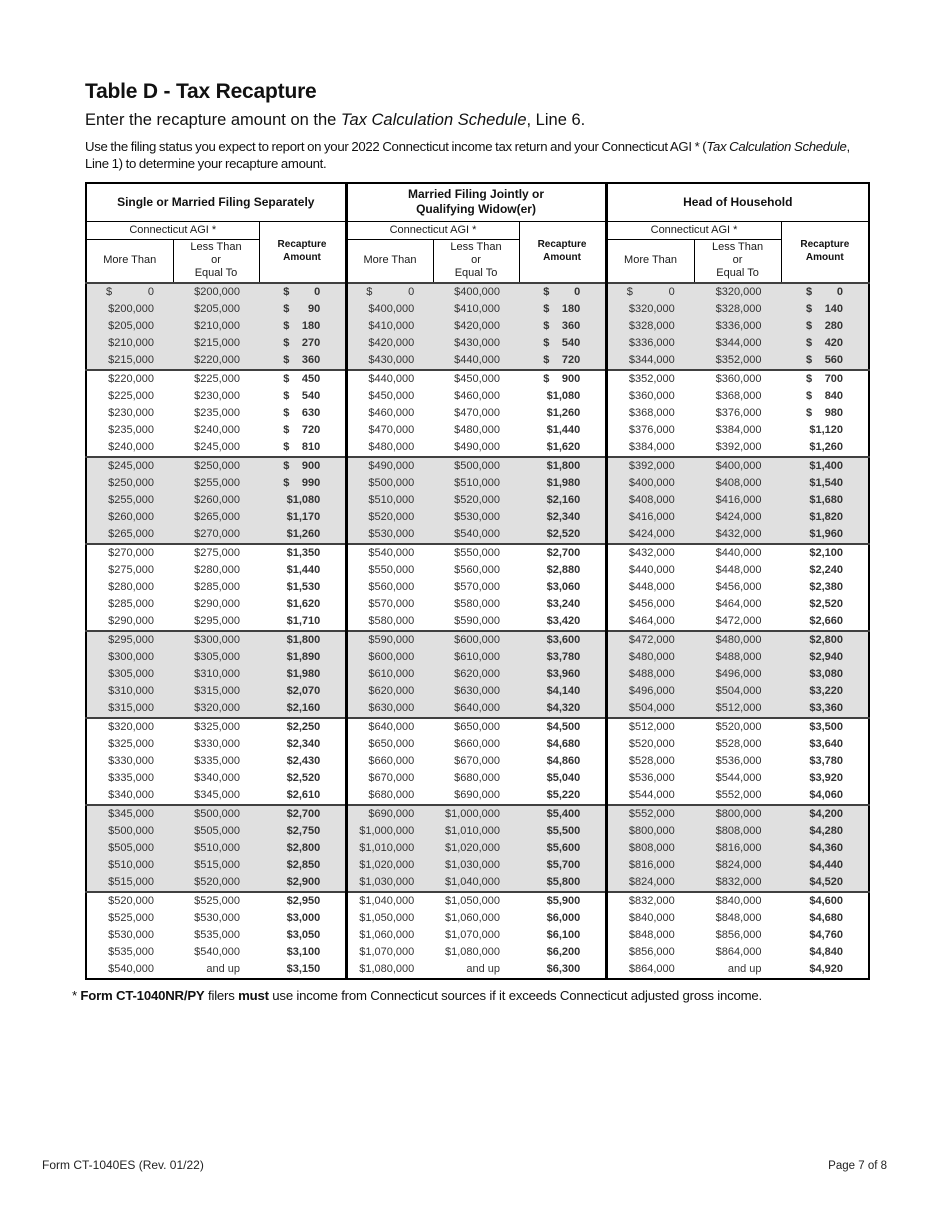 The width and height of the screenshot is (950, 1230). Describe the element at coordinates (389, 292) in the screenshot. I see `agi-more-than-g2: $0` at that location.